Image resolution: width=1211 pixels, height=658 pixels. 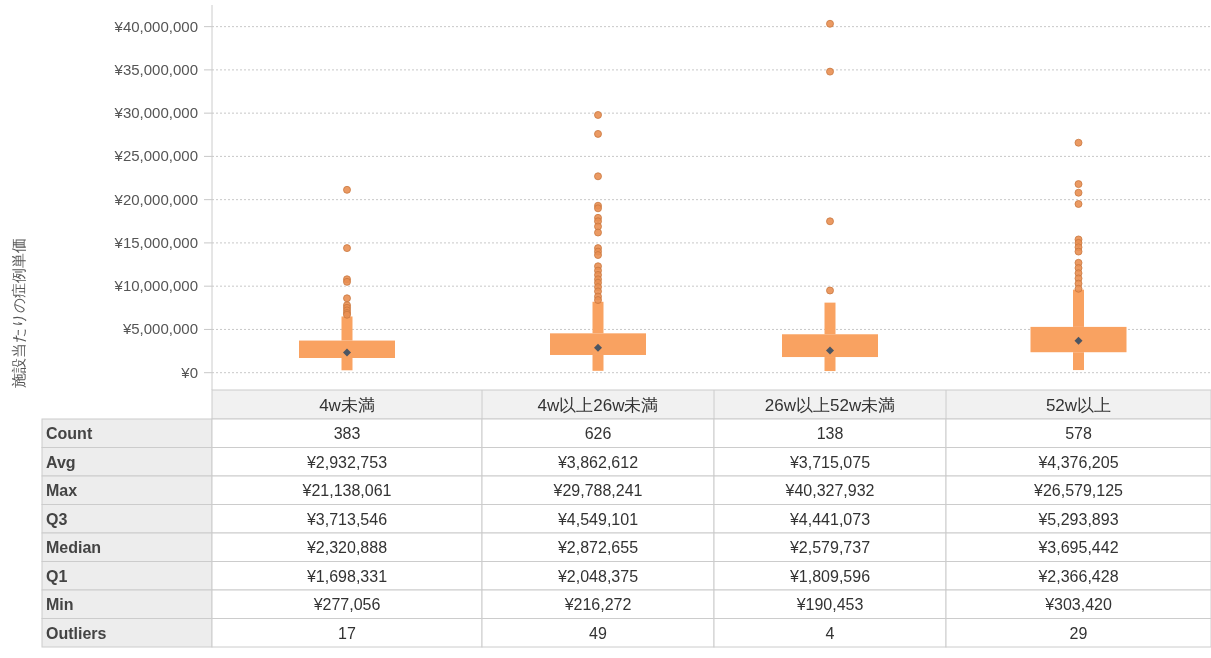 What do you see at coordinates (1078, 462) in the screenshot?
I see `data-label: ¥4,376,205` at bounding box center [1078, 462].